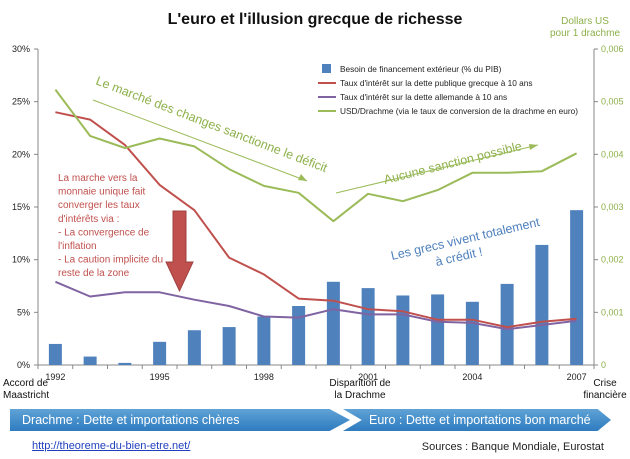 This screenshot has width=630, height=459. Describe the element at coordinates (333, 323) in the screenshot. I see `bar-2000` at that location.